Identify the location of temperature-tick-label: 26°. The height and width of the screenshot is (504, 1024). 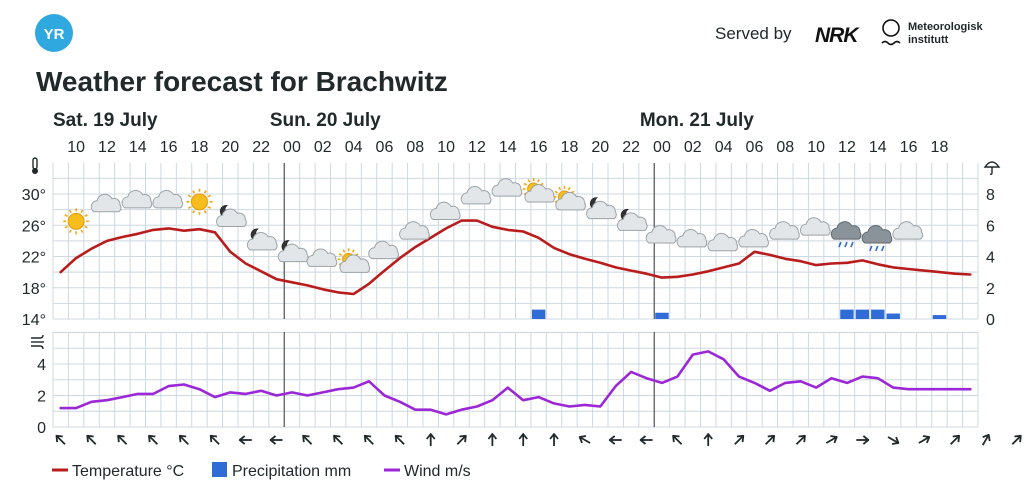
(34, 226).